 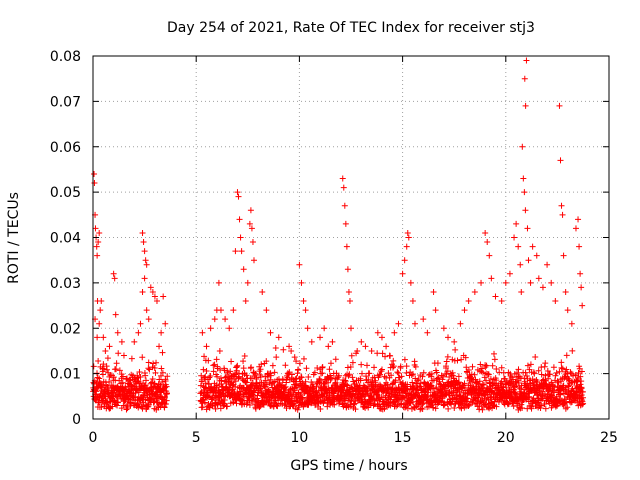 I want to click on x-tick-label: 25, so click(x=609, y=438).